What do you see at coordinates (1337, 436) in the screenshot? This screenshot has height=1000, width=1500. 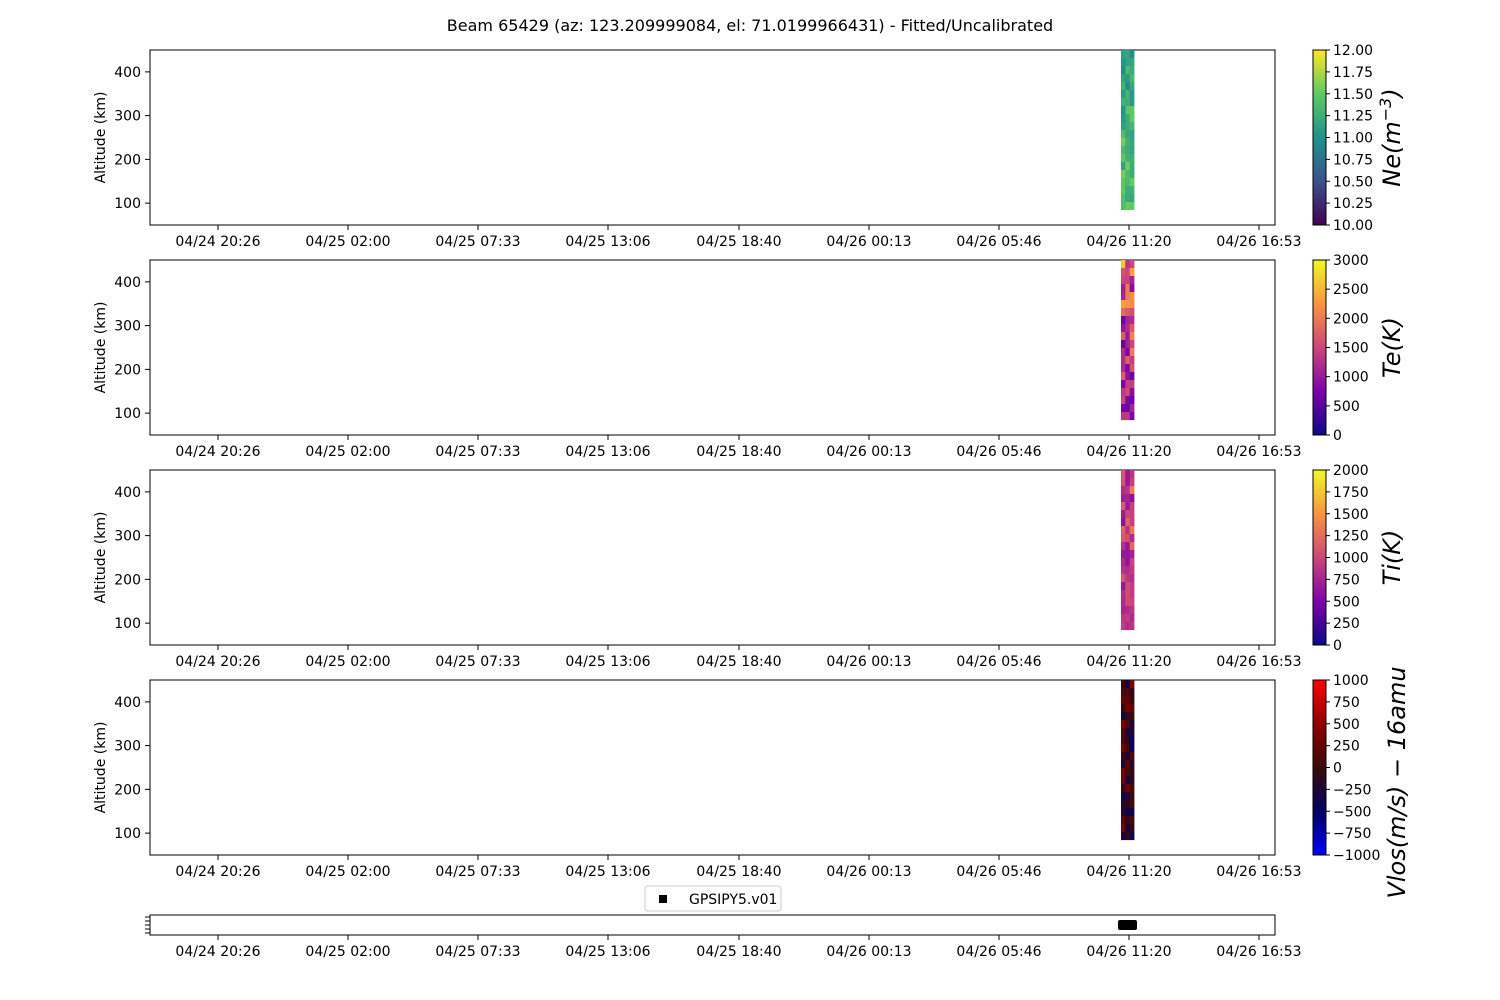 I see `colorbar-tick-label: 0` at bounding box center [1337, 436].